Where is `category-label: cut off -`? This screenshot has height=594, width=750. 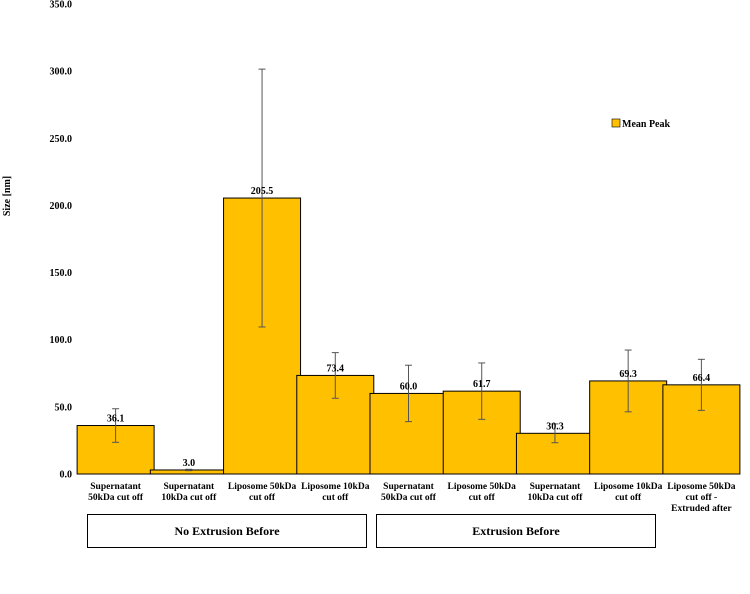 category-label: cut off - is located at coordinates (702, 498).